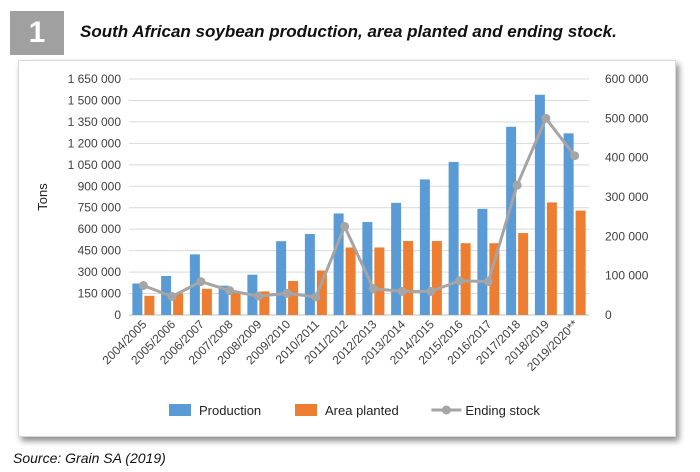 Image resolution: width=700 pixels, height=472 pixels. What do you see at coordinates (100, 229) in the screenshot?
I see `y-tick-label: 600 000` at bounding box center [100, 229].